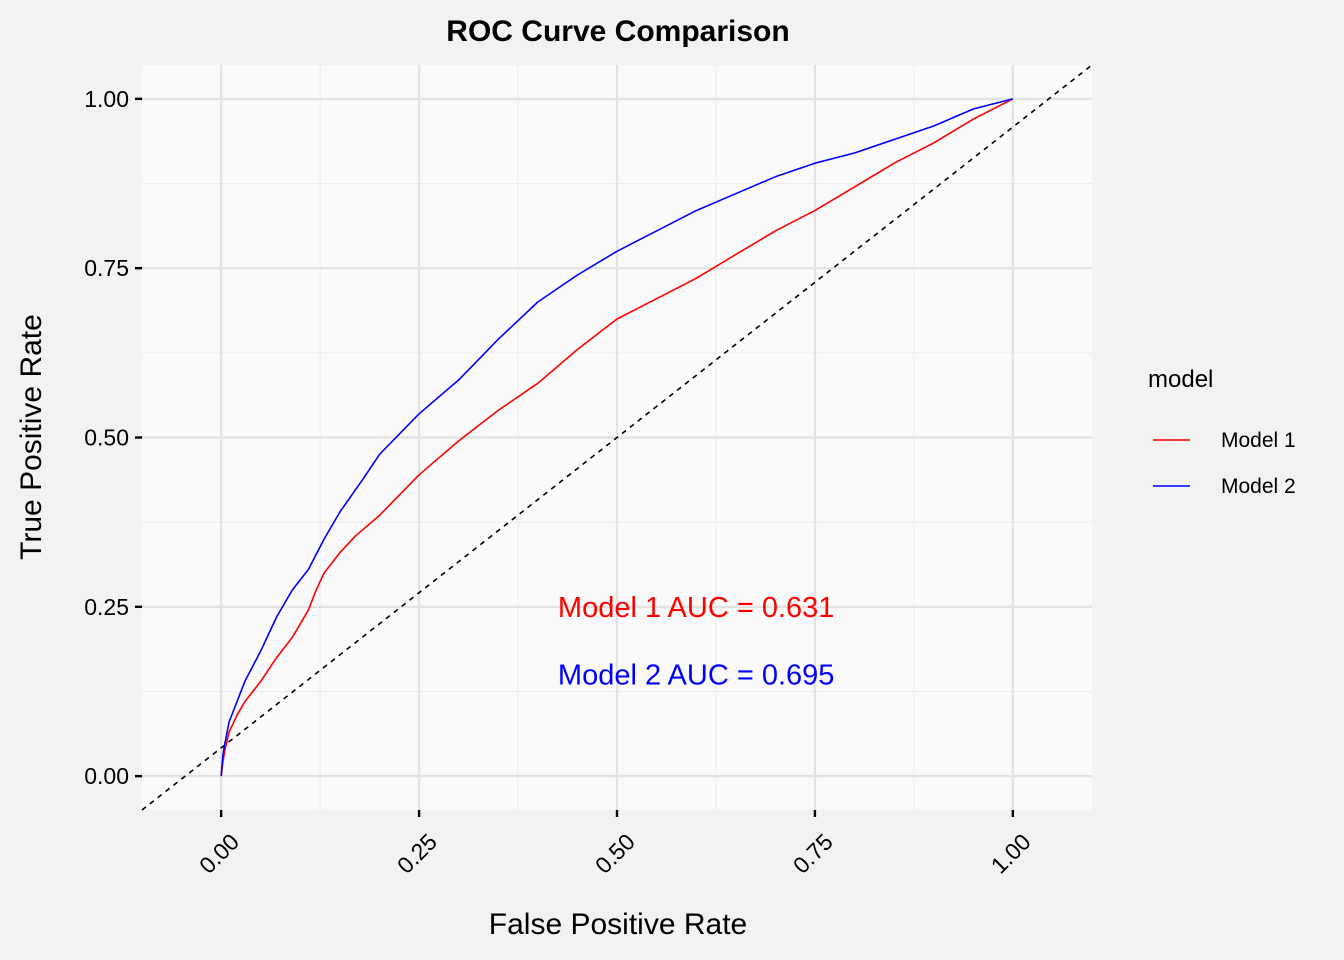 The height and width of the screenshot is (960, 1344). What do you see at coordinates (696, 642) in the screenshot?
I see `annotation-layer: Model 1 AUC = 0.631 Model 2 AUC = 0.695` at bounding box center [696, 642].